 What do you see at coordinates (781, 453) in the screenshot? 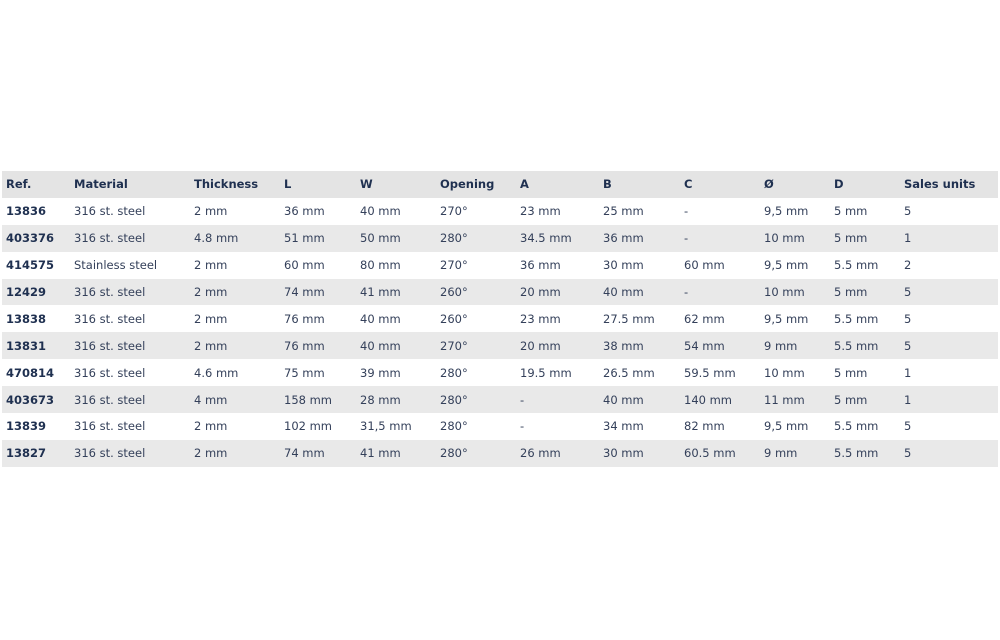
I see `cell-diameter: 9 mm` at bounding box center [781, 453].